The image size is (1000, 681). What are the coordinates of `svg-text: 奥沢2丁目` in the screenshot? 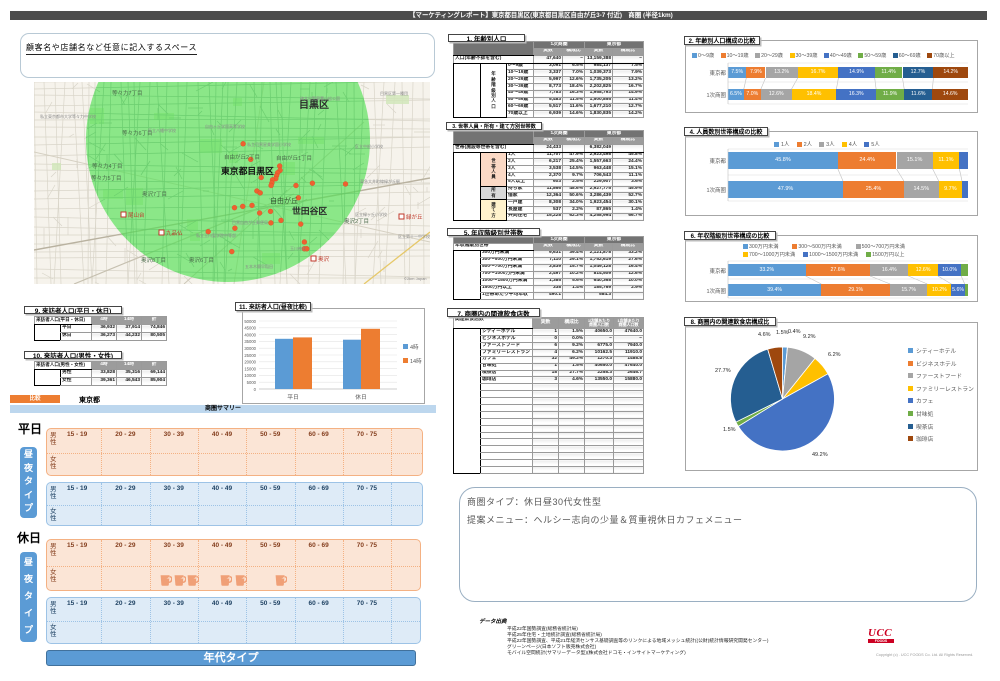 It's located at (356, 221).